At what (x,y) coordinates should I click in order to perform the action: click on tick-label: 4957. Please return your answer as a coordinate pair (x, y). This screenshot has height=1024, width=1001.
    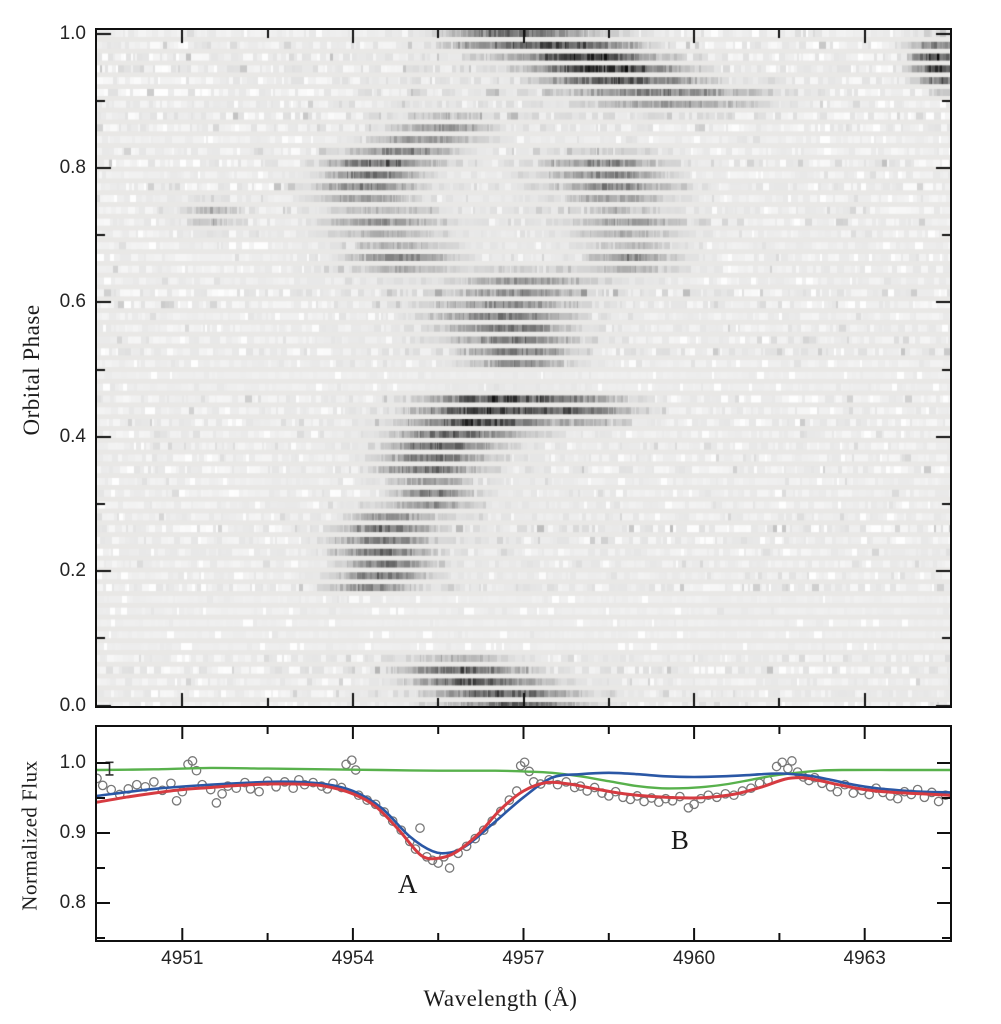
    Looking at the image, I should click on (523, 958).